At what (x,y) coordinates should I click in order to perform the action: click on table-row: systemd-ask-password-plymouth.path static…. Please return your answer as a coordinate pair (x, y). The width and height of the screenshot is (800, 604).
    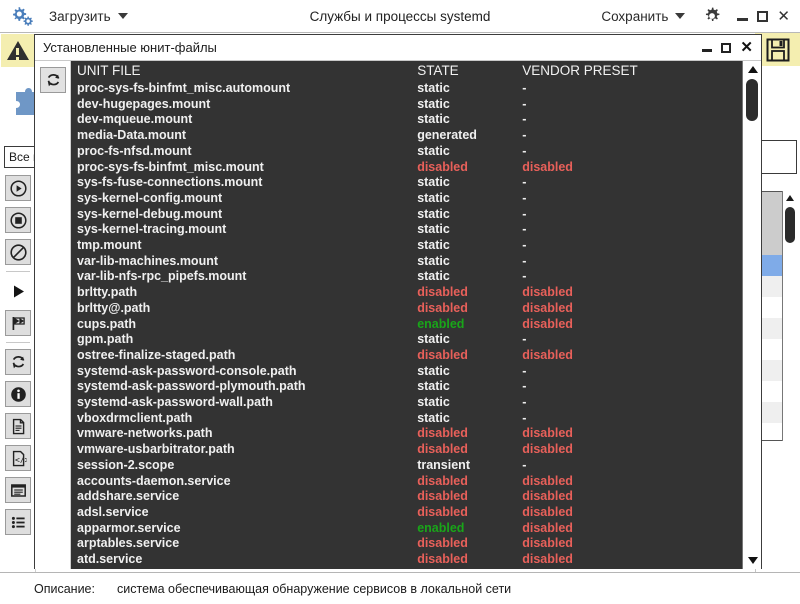
    Looking at the image, I should click on (416, 387).